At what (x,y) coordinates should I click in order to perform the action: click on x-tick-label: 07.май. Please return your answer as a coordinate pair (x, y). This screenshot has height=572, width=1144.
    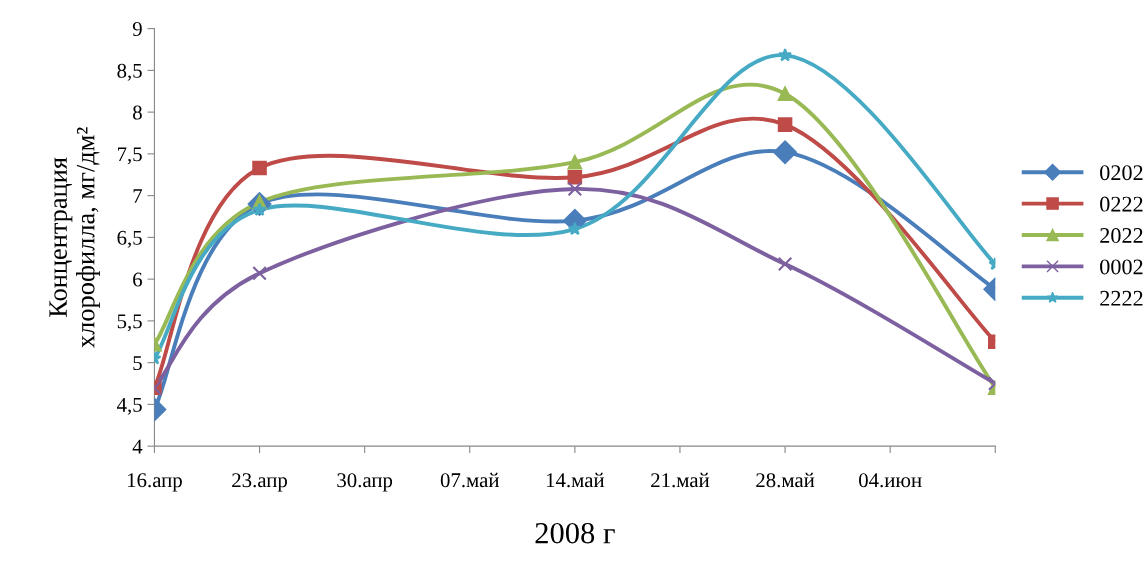
    Looking at the image, I should click on (470, 480).